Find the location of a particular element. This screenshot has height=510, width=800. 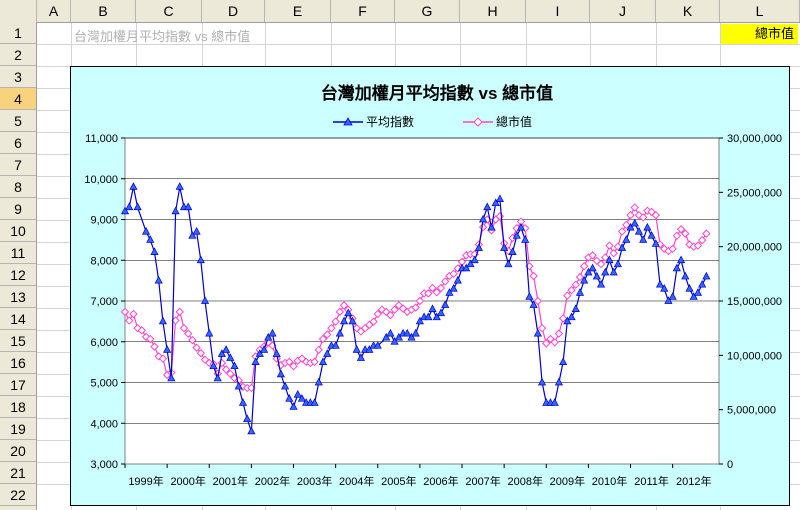

y-left-tick-label: 9,000 is located at coordinates (104, 221).